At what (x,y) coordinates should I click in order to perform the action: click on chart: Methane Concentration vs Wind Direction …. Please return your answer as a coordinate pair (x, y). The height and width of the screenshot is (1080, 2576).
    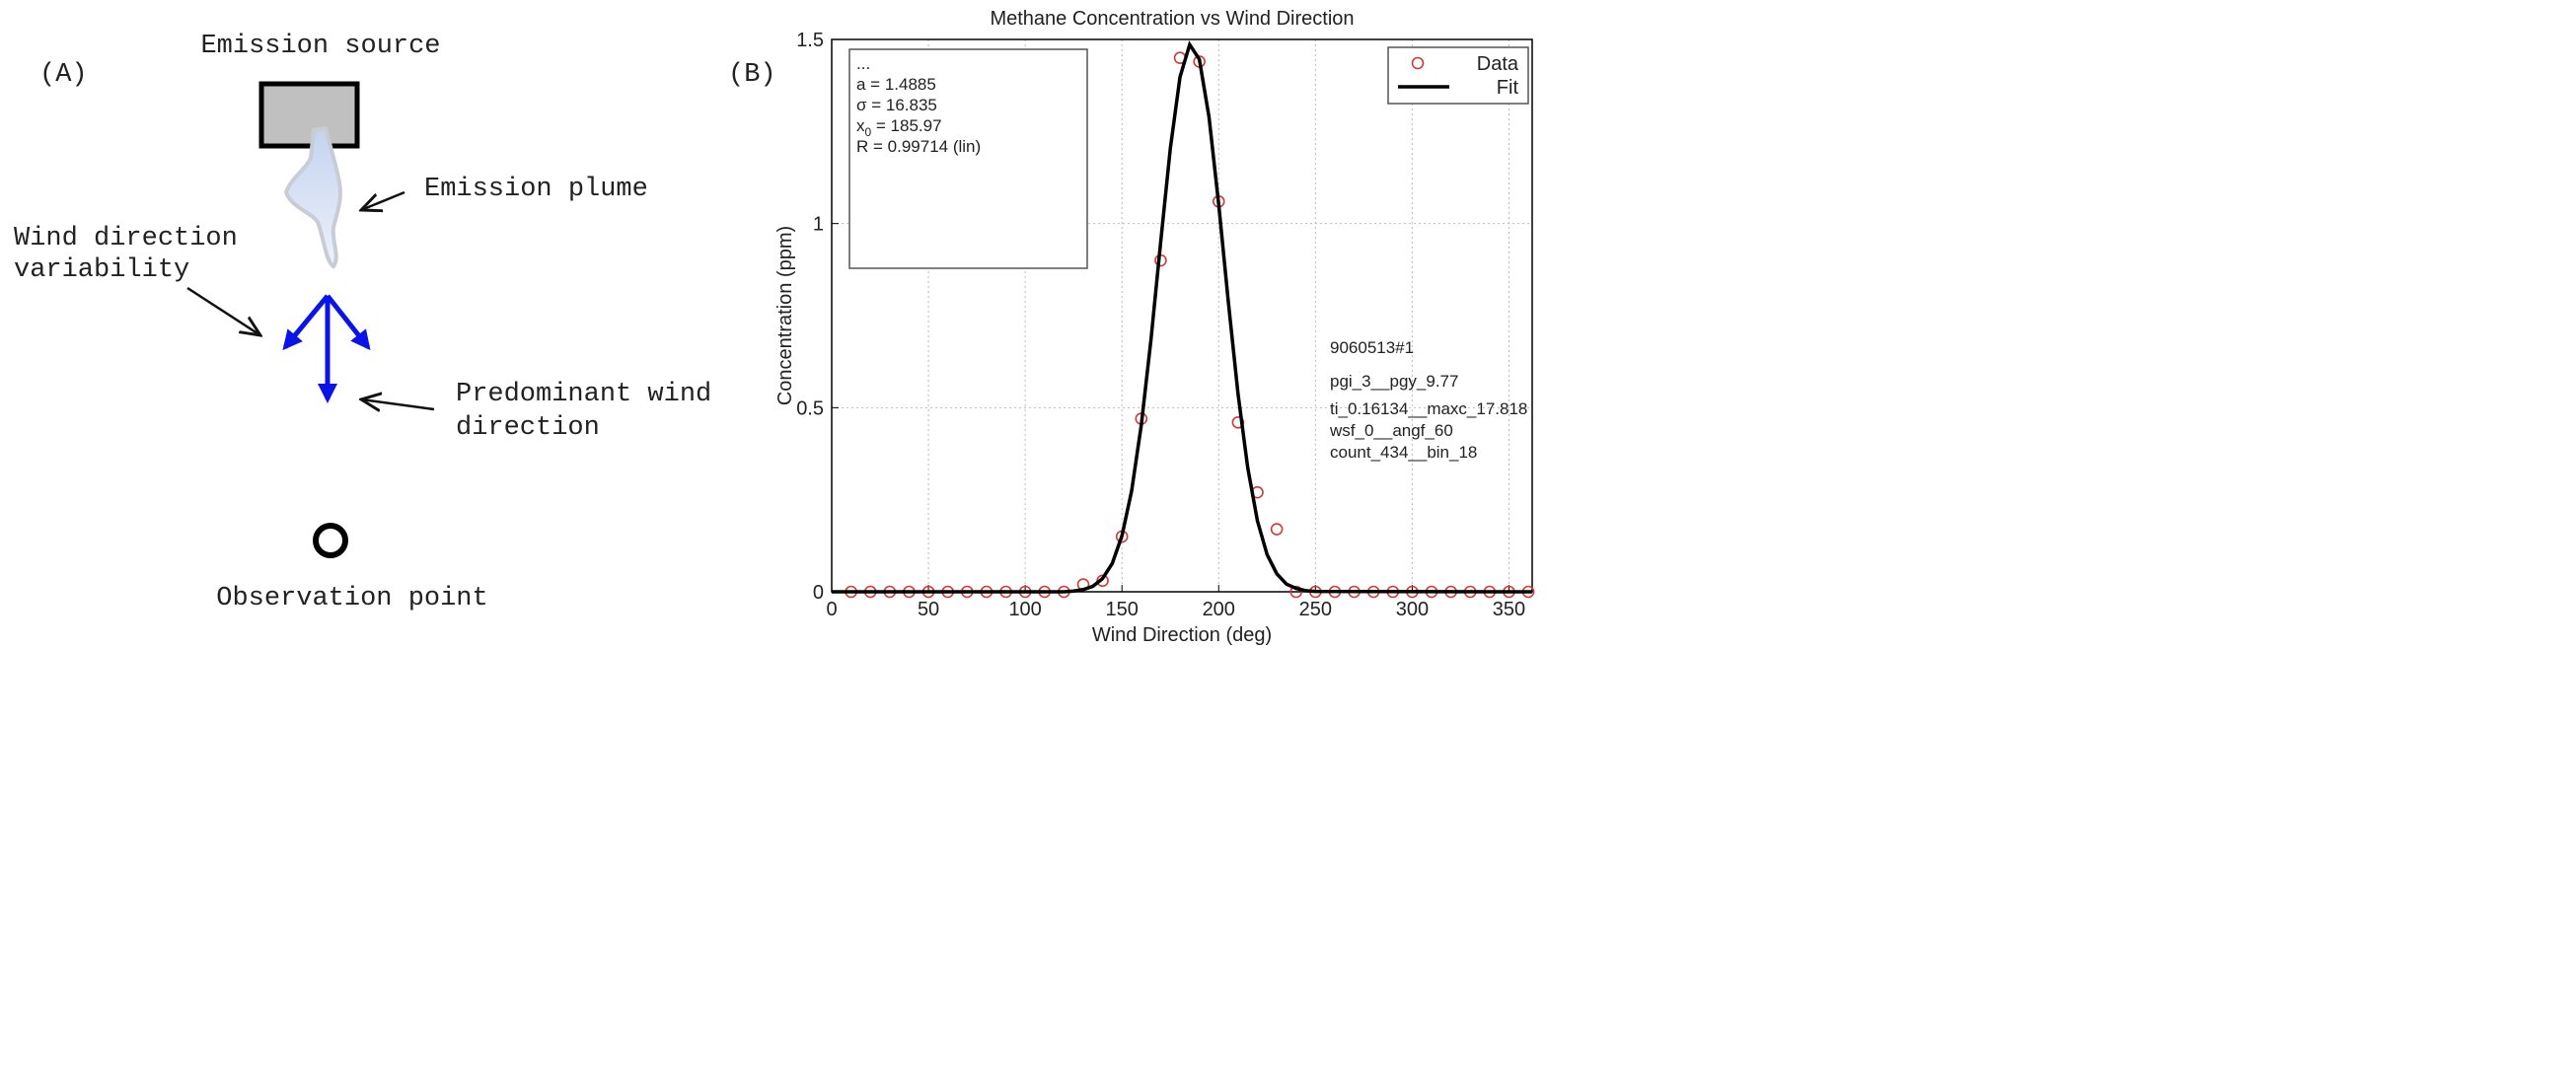
    Looking at the image, I should click on (1064, 327).